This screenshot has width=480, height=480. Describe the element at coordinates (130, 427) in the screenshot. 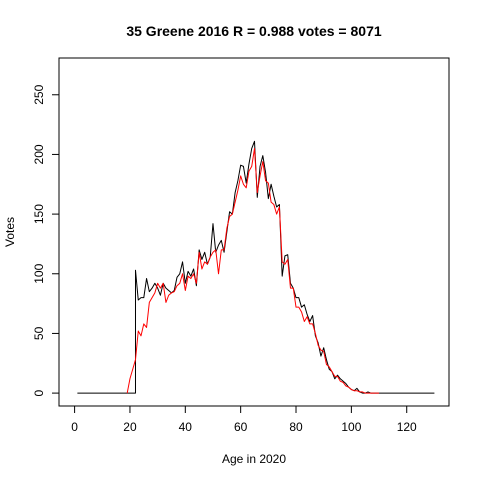

I see `x-tick-label: 20` at that location.